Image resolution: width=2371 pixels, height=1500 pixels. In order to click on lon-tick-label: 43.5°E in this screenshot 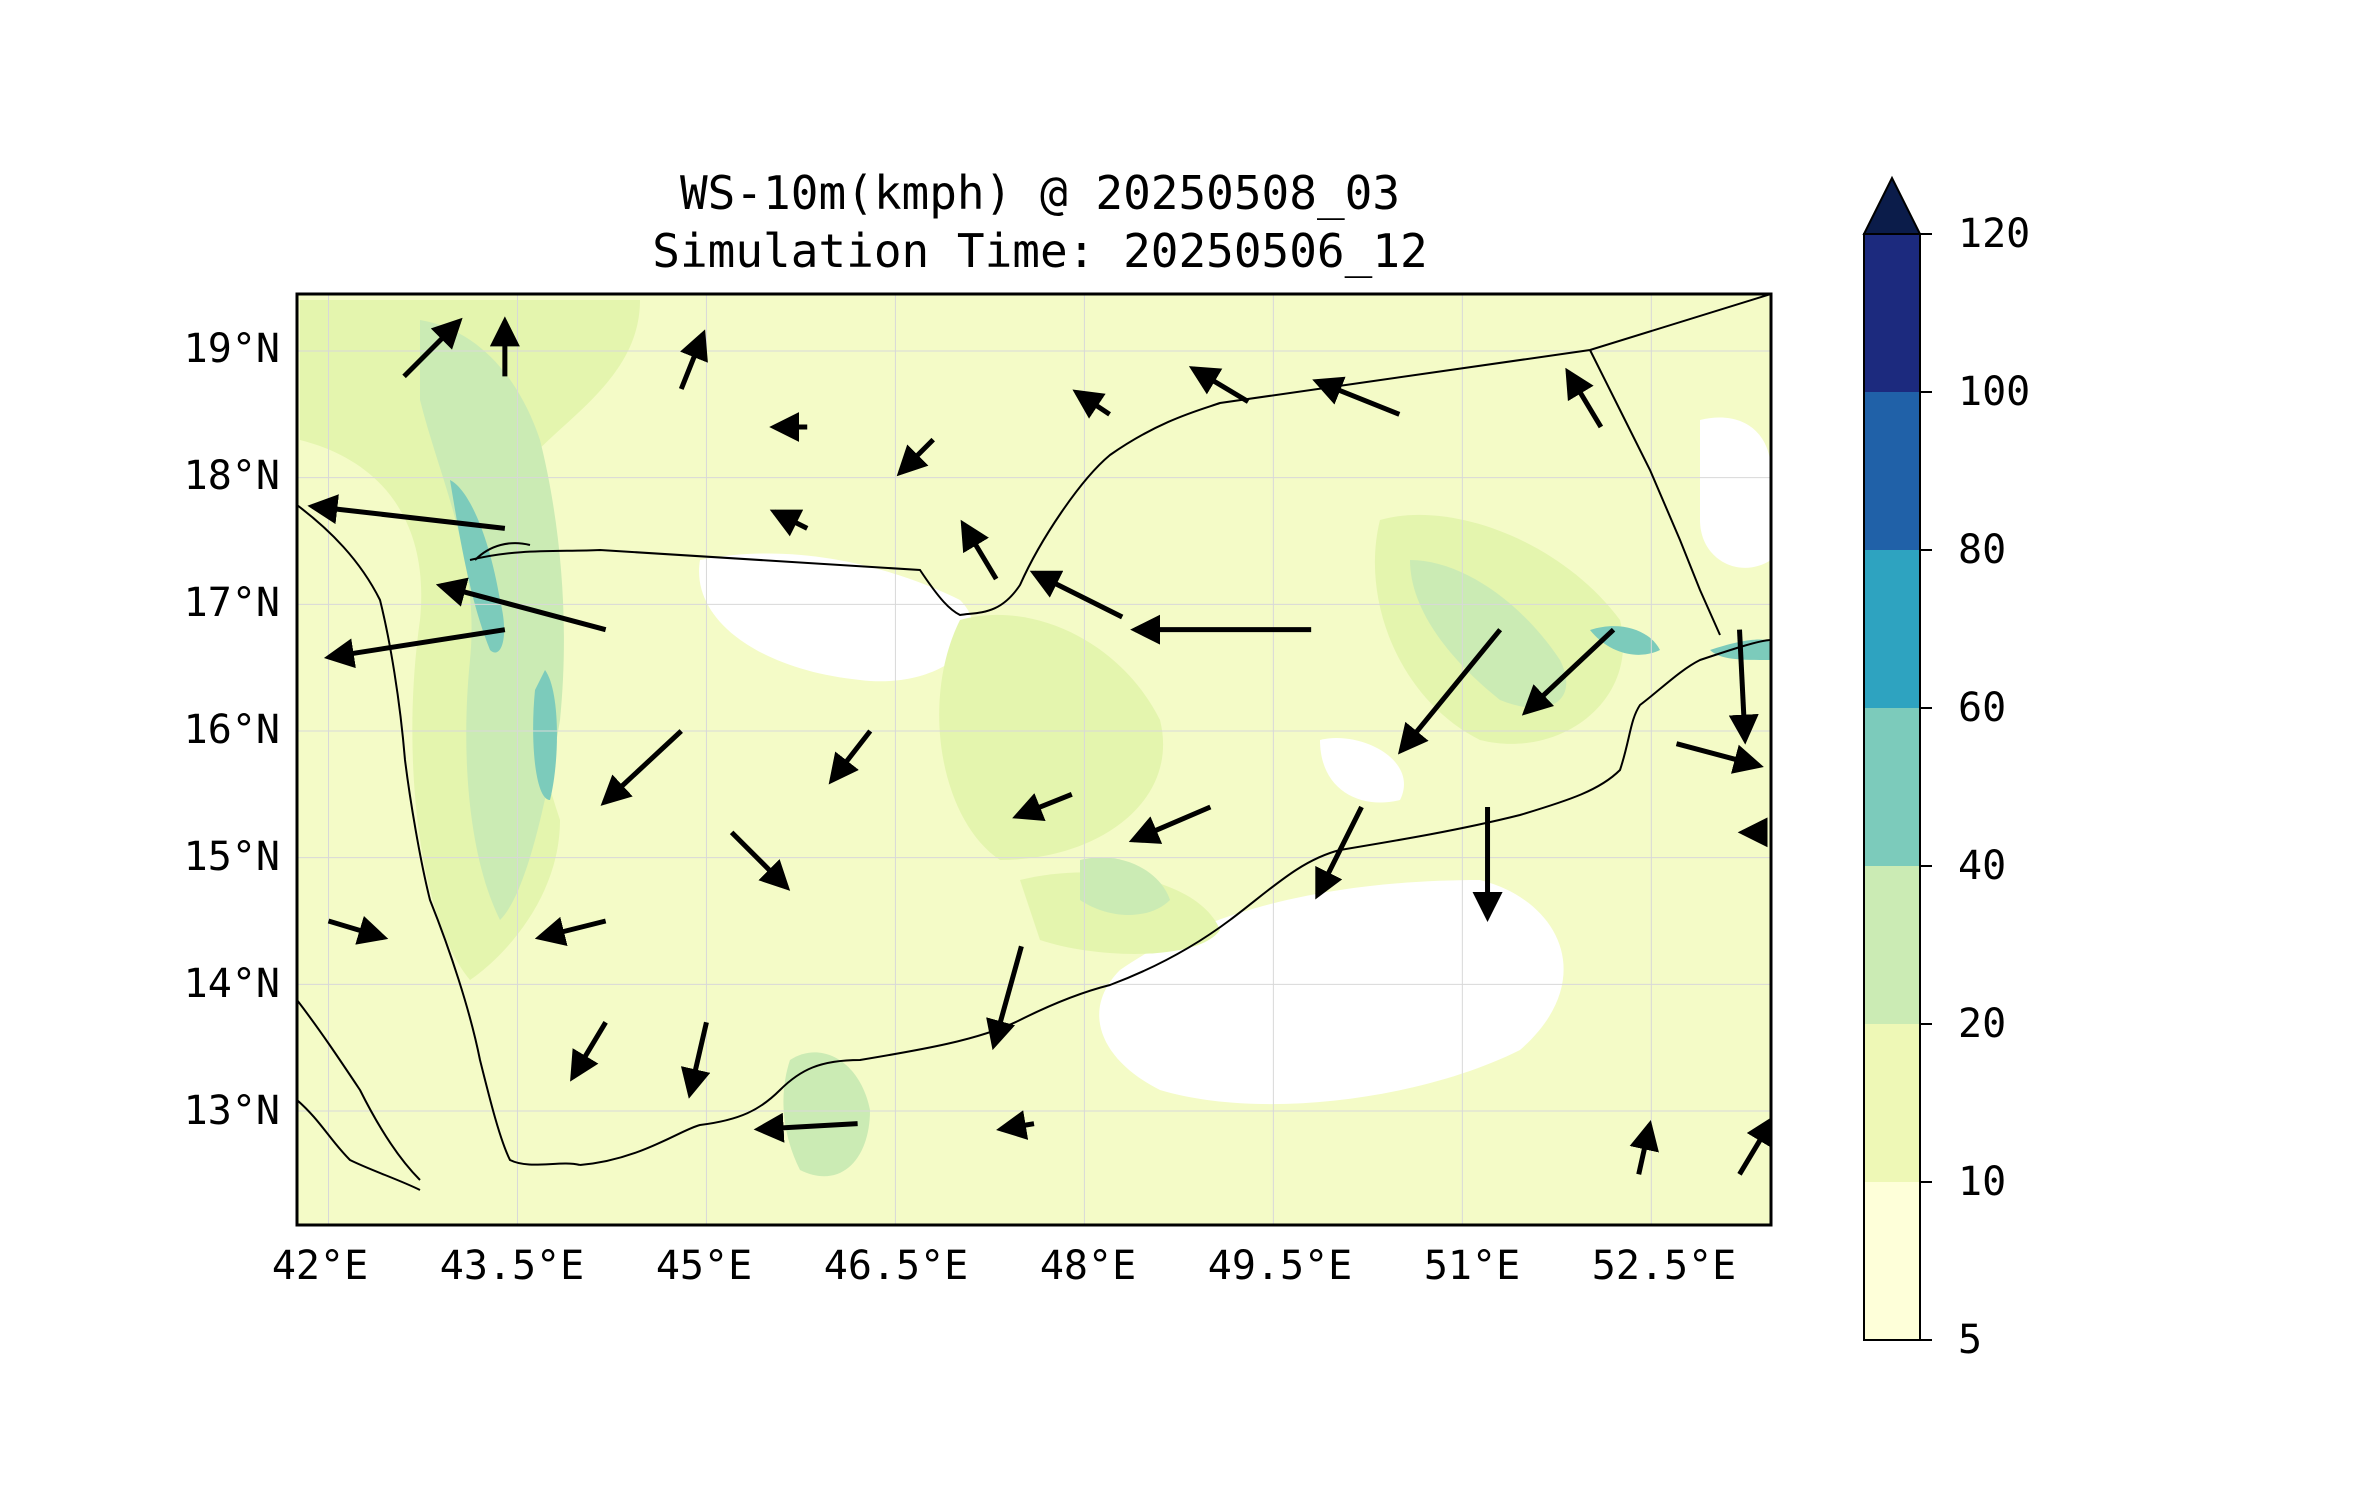, I will do `click(512, 1266)`.